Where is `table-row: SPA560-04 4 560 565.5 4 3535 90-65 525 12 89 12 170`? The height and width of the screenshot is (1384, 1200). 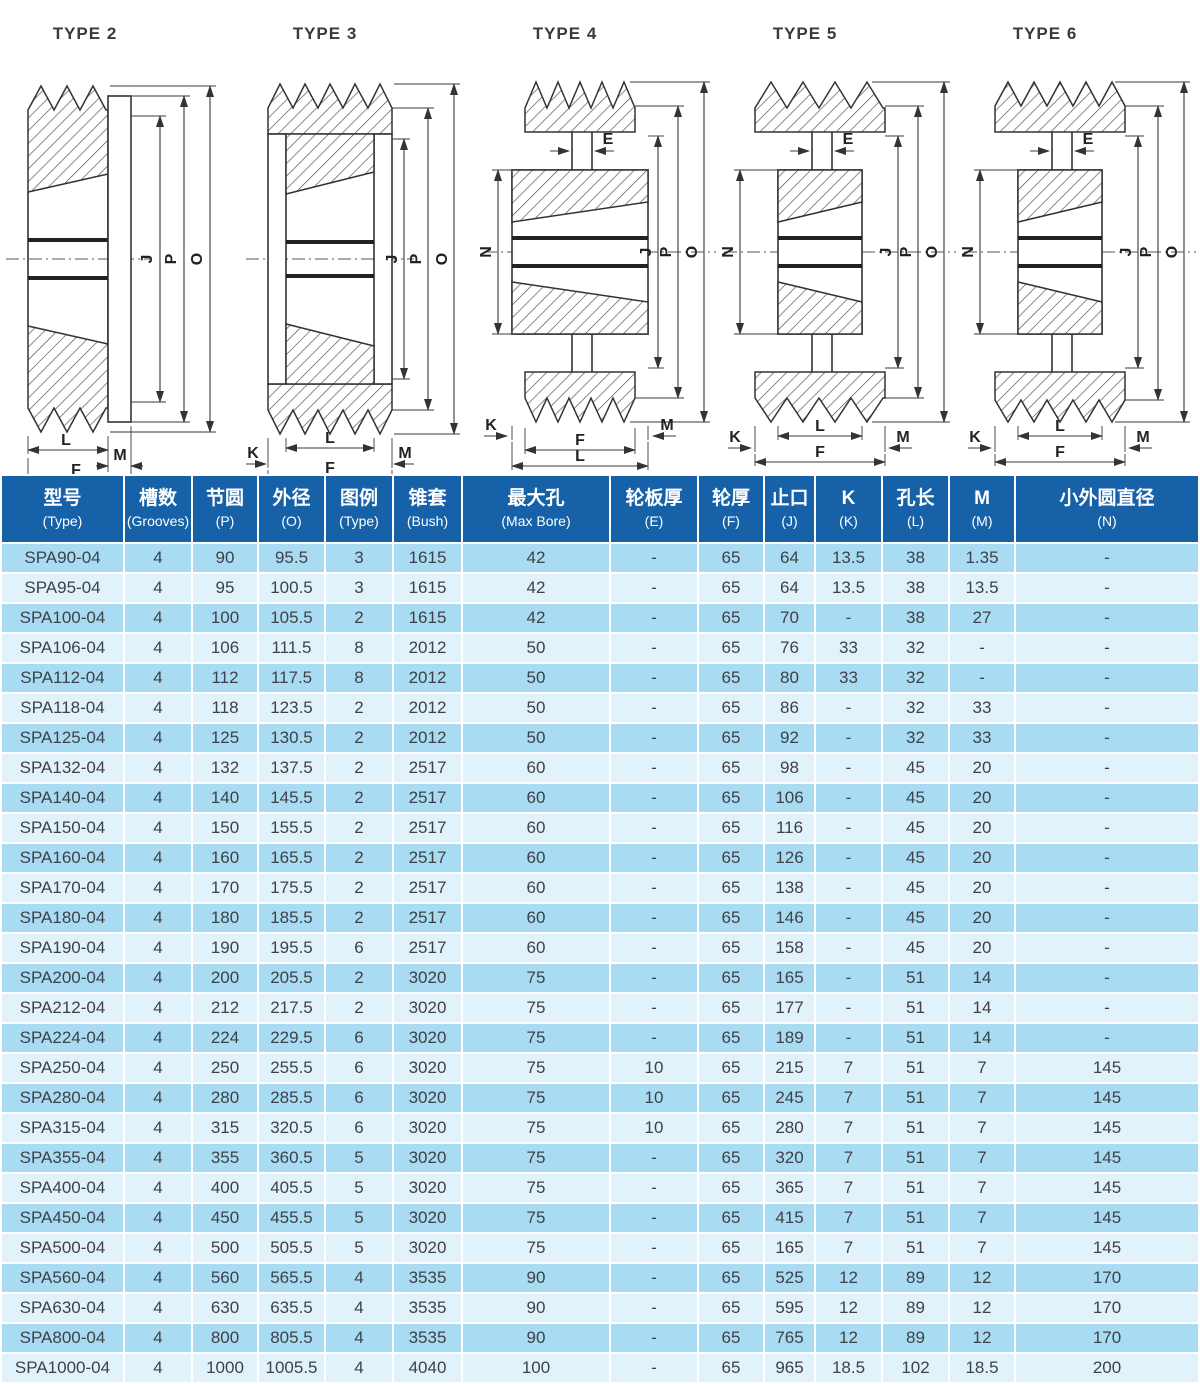 table-row: SPA560-04 4 560 565.5 4 3535 90-65 525 12 89 12 170 is located at coordinates (600, 1278).